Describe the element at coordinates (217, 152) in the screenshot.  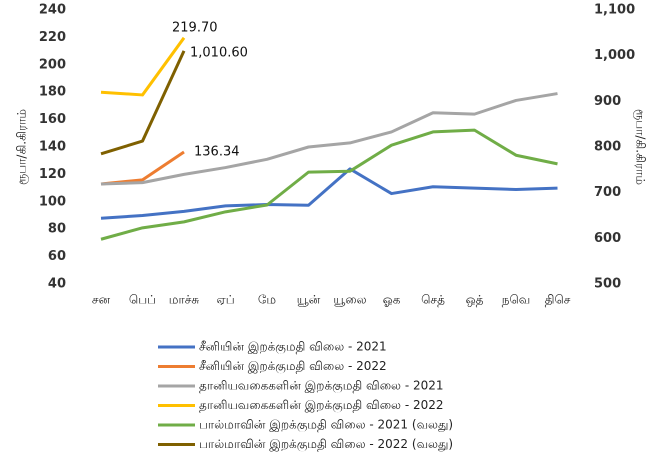
I see `data-label: 136.34` at that location.